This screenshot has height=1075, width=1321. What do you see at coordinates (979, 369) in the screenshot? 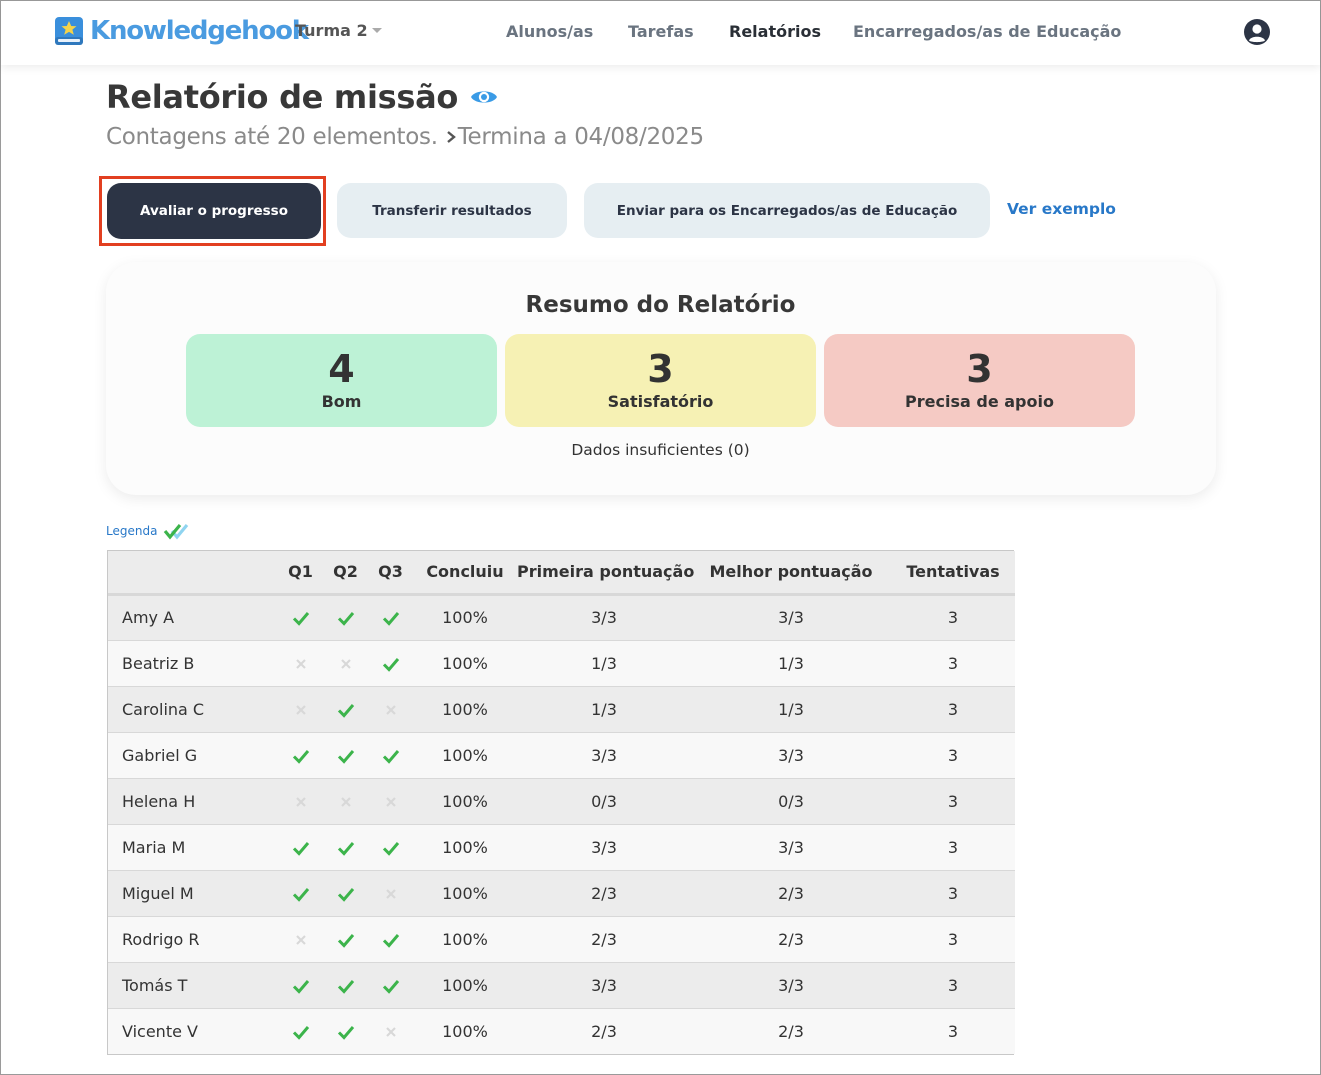
I see `needs-support-count: 3` at bounding box center [979, 369].